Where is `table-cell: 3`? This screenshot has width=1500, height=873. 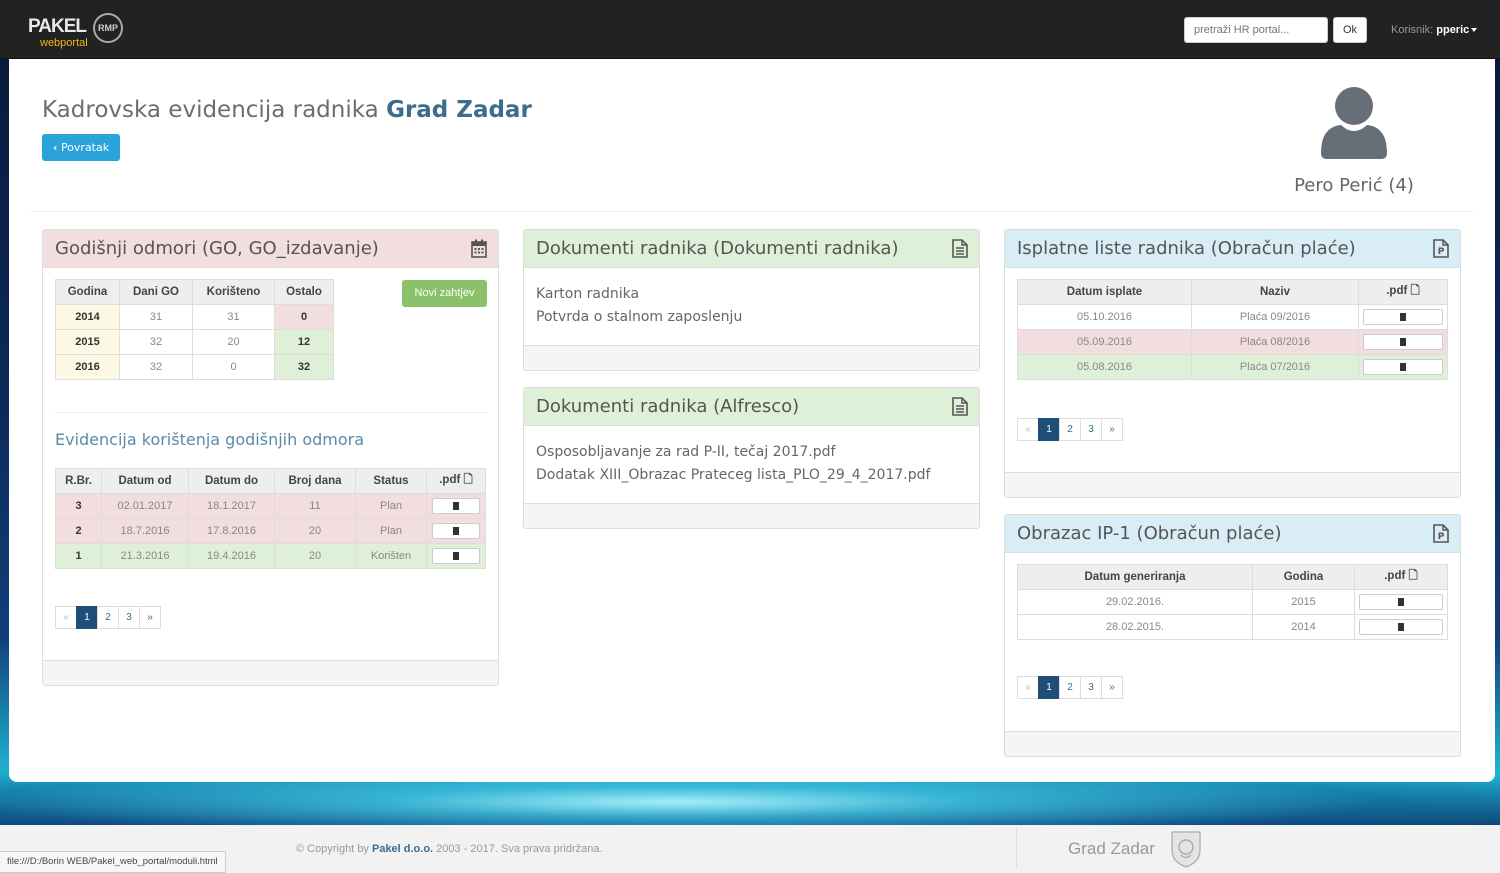
table-cell: 3 is located at coordinates (78, 506).